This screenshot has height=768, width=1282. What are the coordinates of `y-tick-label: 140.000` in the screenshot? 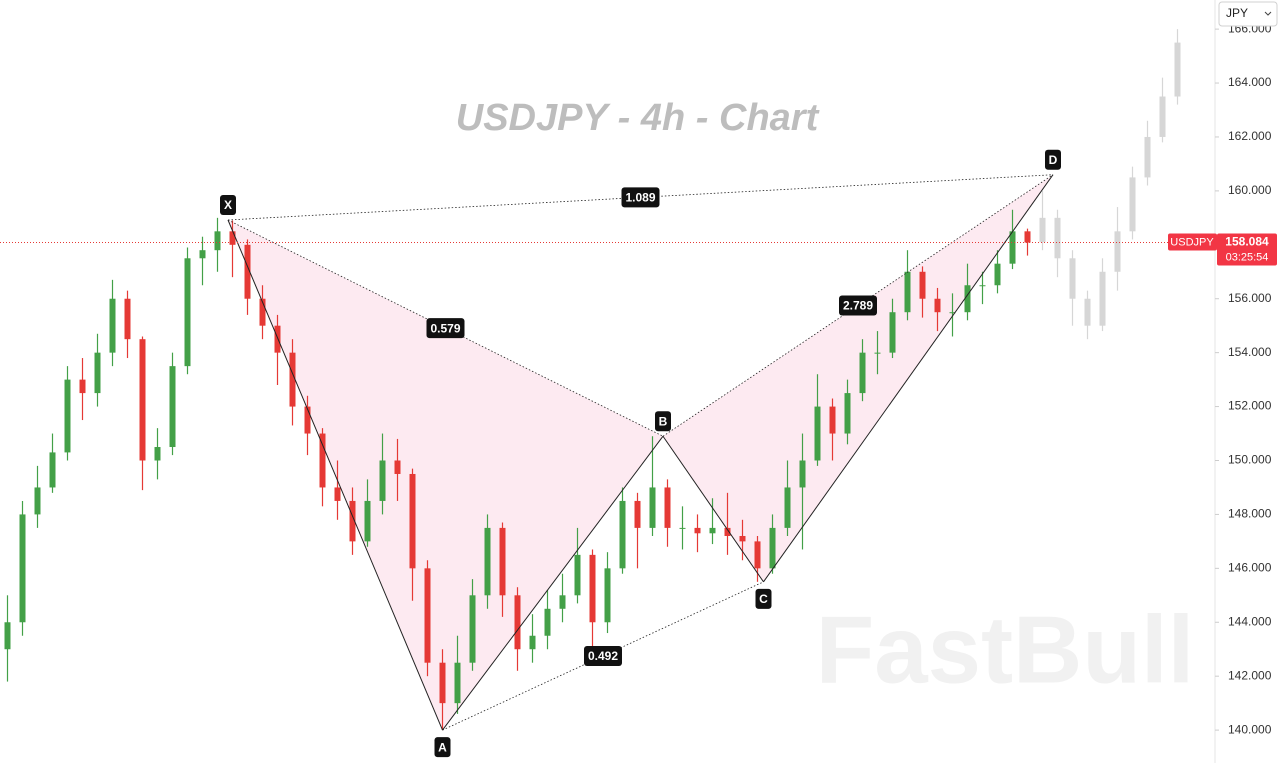 It's located at (1250, 729).